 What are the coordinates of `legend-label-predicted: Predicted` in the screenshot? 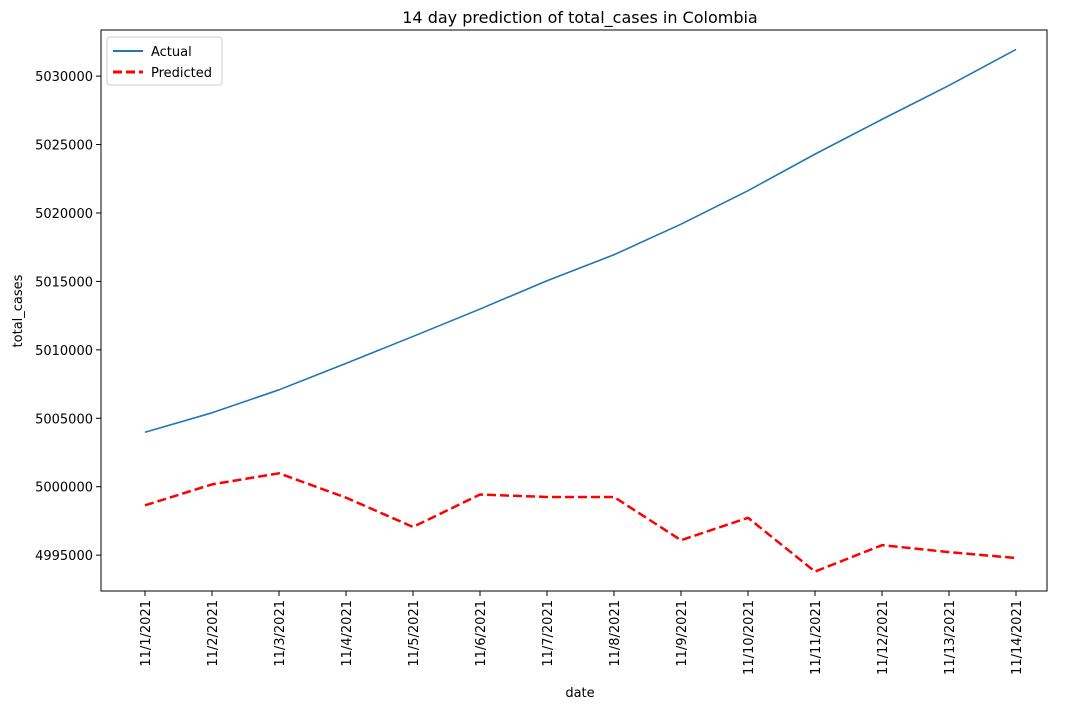 It's located at (181, 73).